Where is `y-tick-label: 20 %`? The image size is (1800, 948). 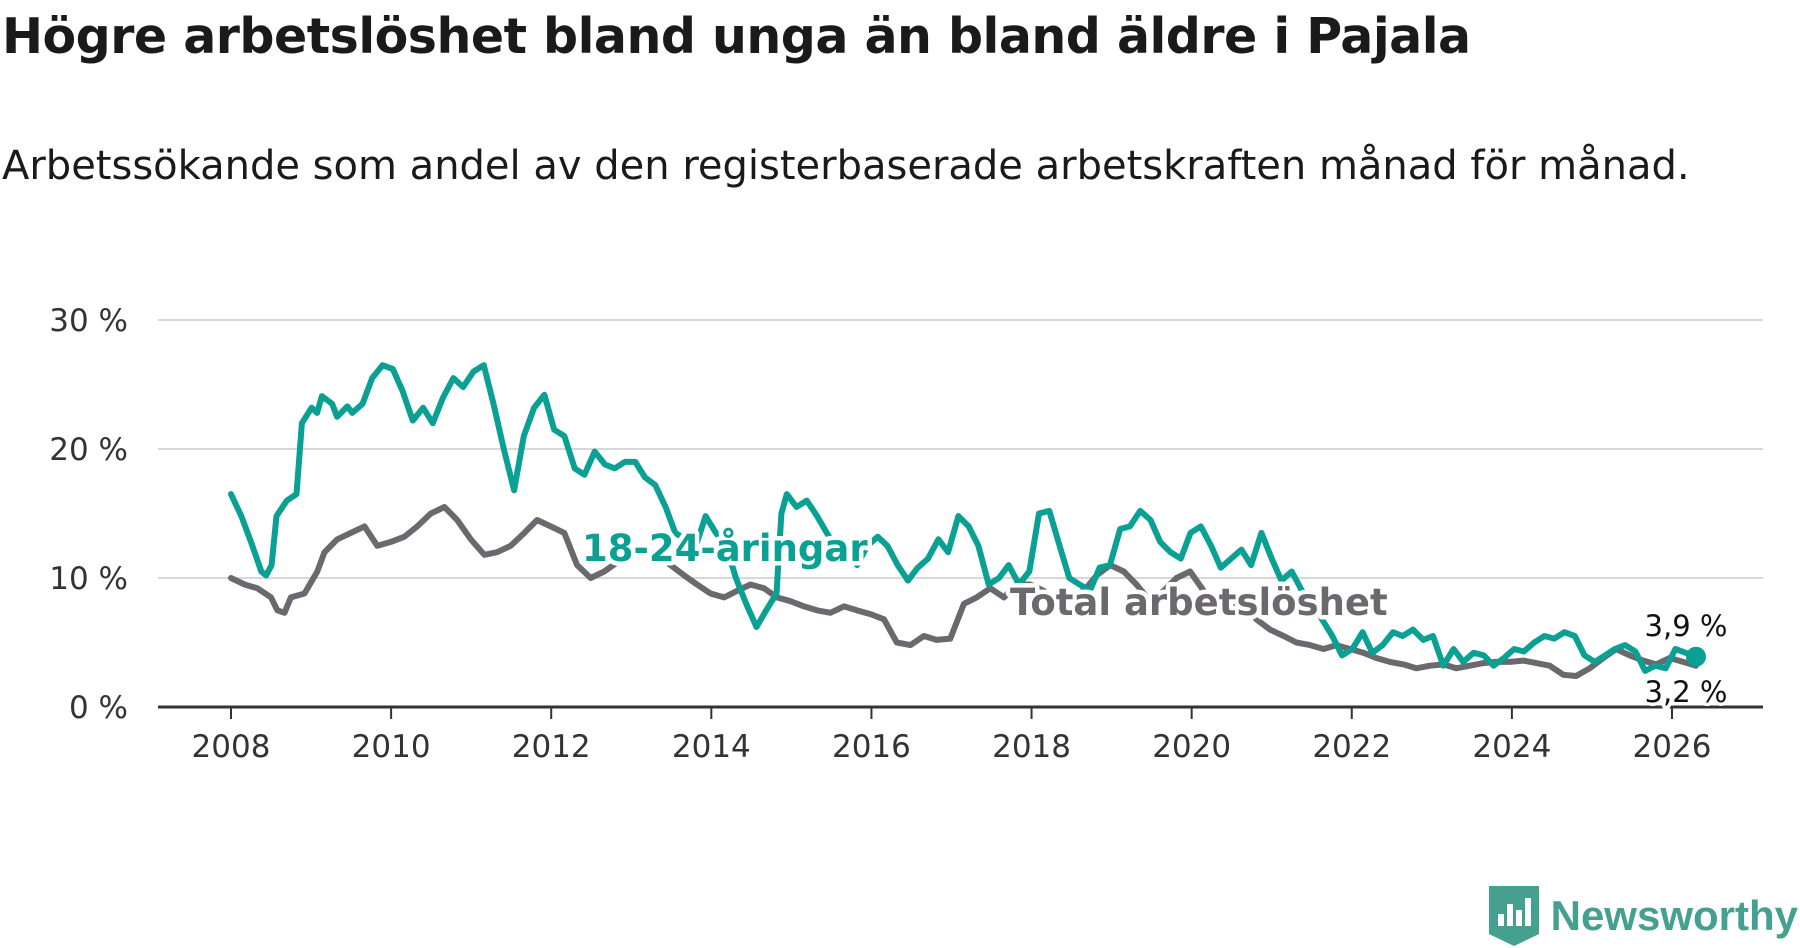 y-tick-label: 20 % is located at coordinates (88, 450).